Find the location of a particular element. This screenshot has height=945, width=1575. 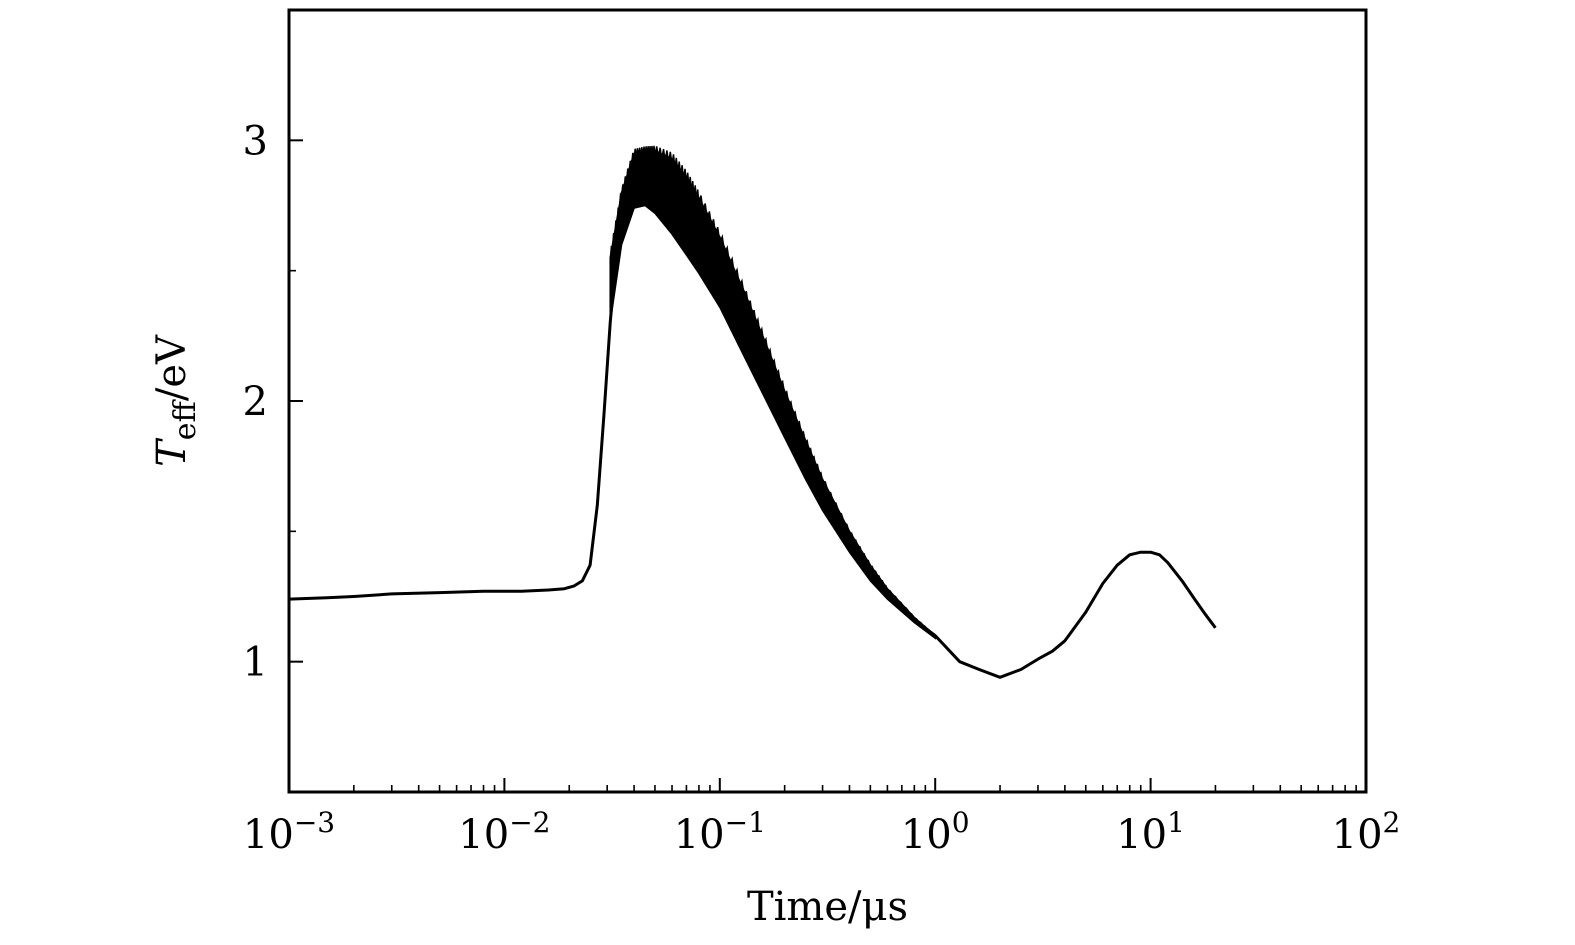

y-axis-label-symbol: T is located at coordinates (172, 452).